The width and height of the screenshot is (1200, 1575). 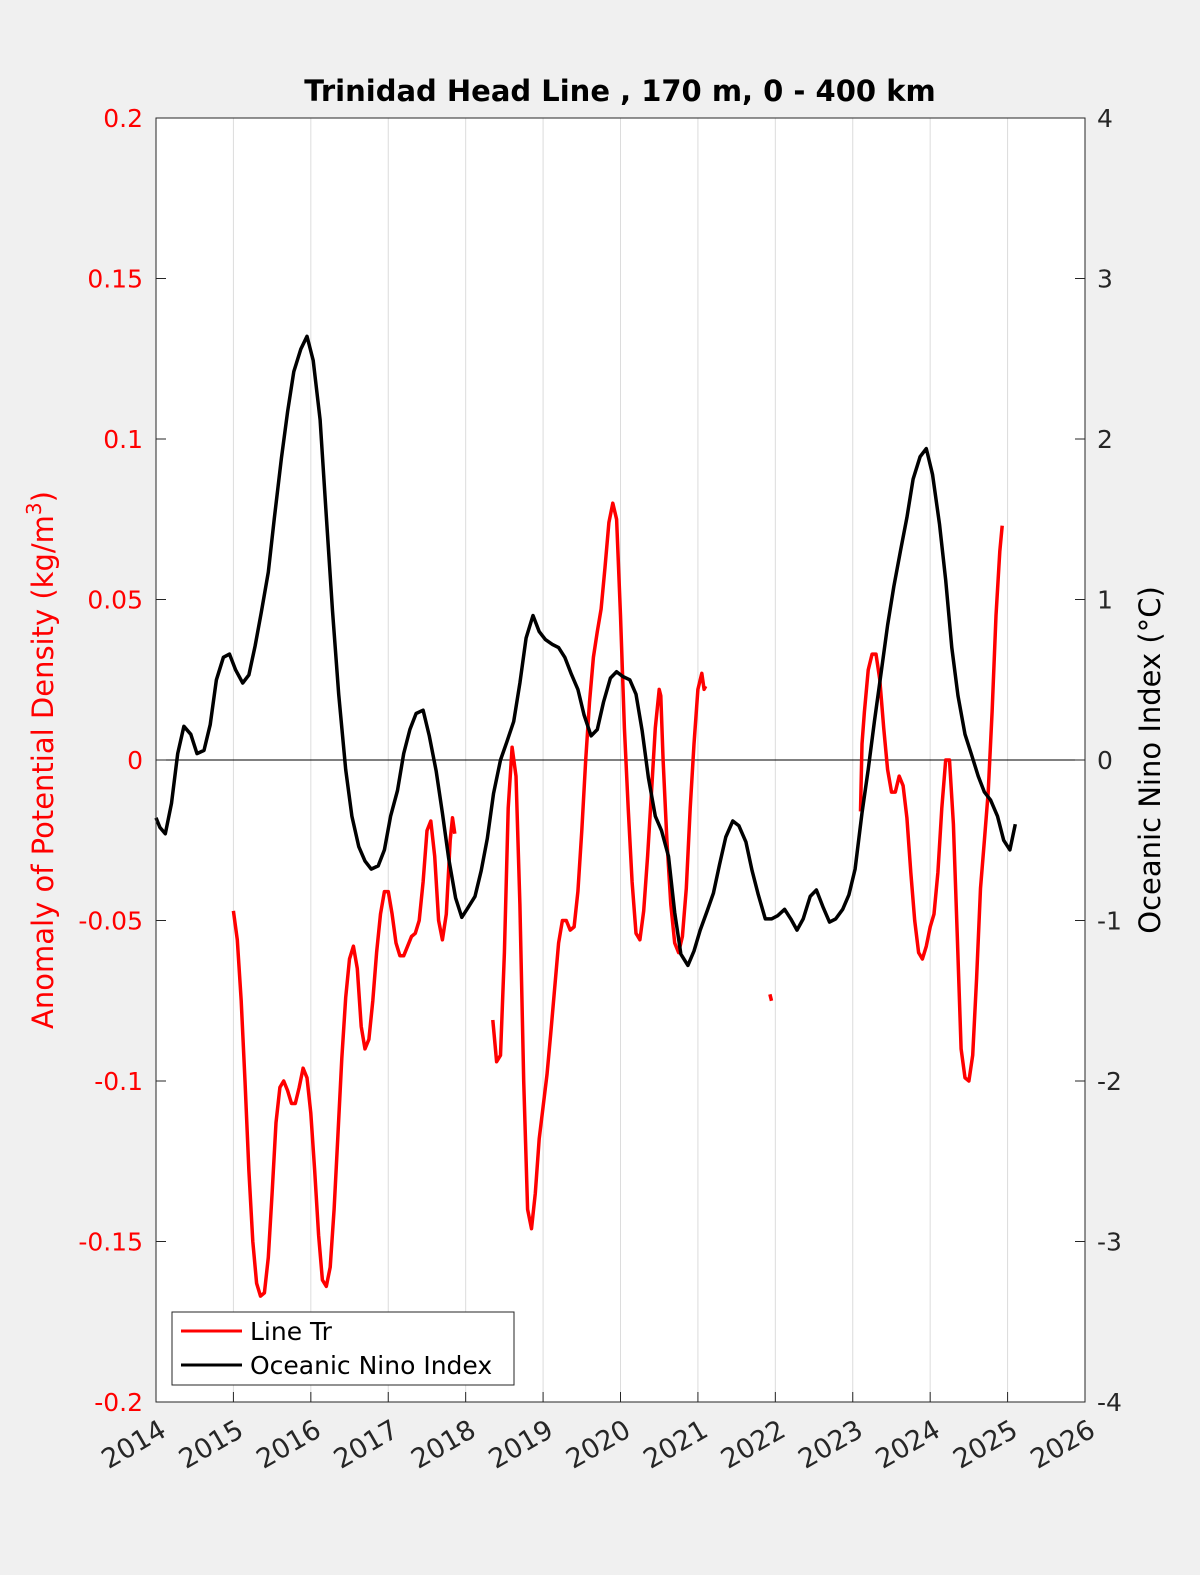 What do you see at coordinates (43, 772) in the screenshot?
I see `left-axis-label-main: Anomaly of Potential Density (kg/m` at bounding box center [43, 772].